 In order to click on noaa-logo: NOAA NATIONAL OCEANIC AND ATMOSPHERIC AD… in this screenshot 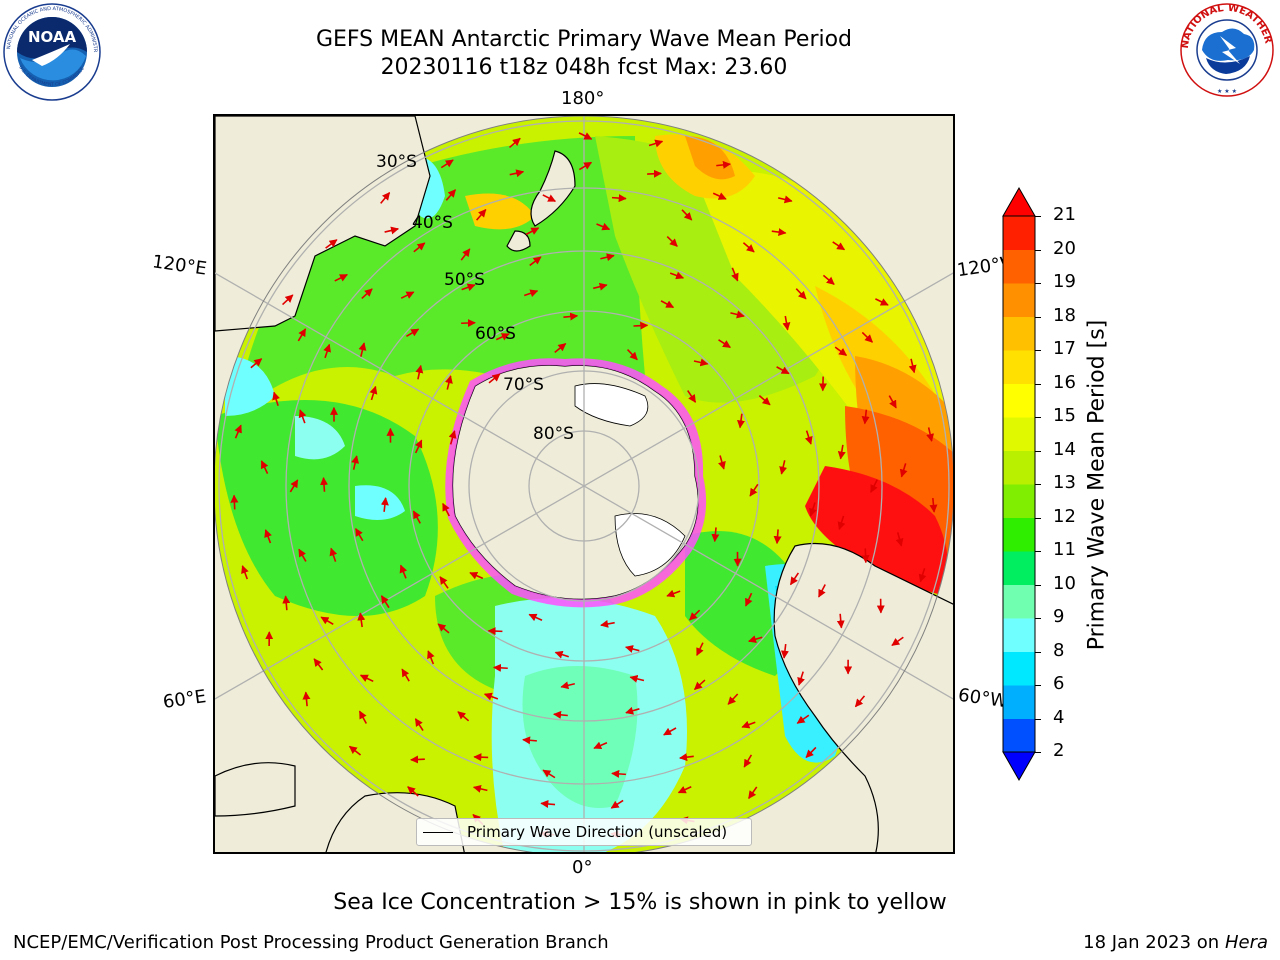, I will do `click(51, 51)`.